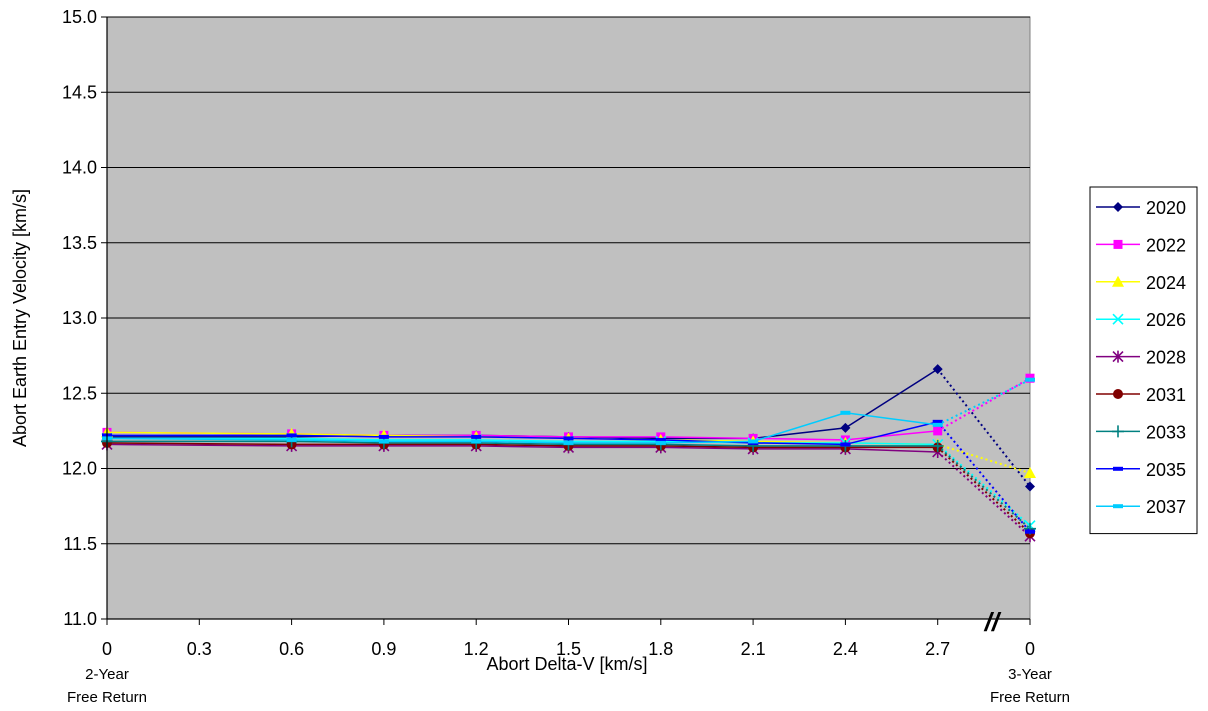  Describe the element at coordinates (79, 17) in the screenshot. I see `y-tick-label: 15.0` at that location.